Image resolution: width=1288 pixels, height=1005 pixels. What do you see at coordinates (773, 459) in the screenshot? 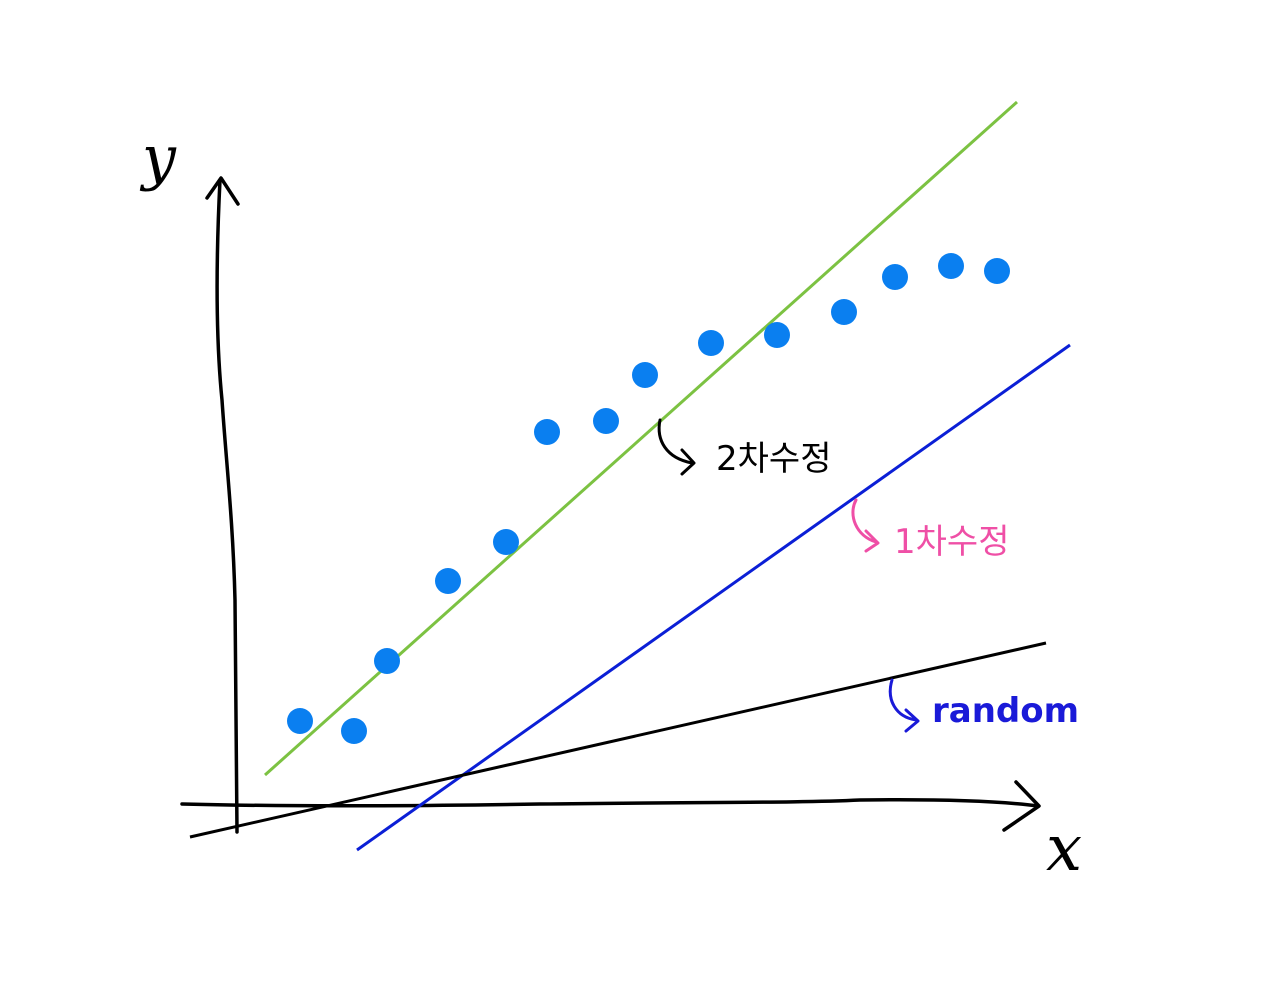
I see `second-order-fit-label: 2차수정` at bounding box center [773, 459].